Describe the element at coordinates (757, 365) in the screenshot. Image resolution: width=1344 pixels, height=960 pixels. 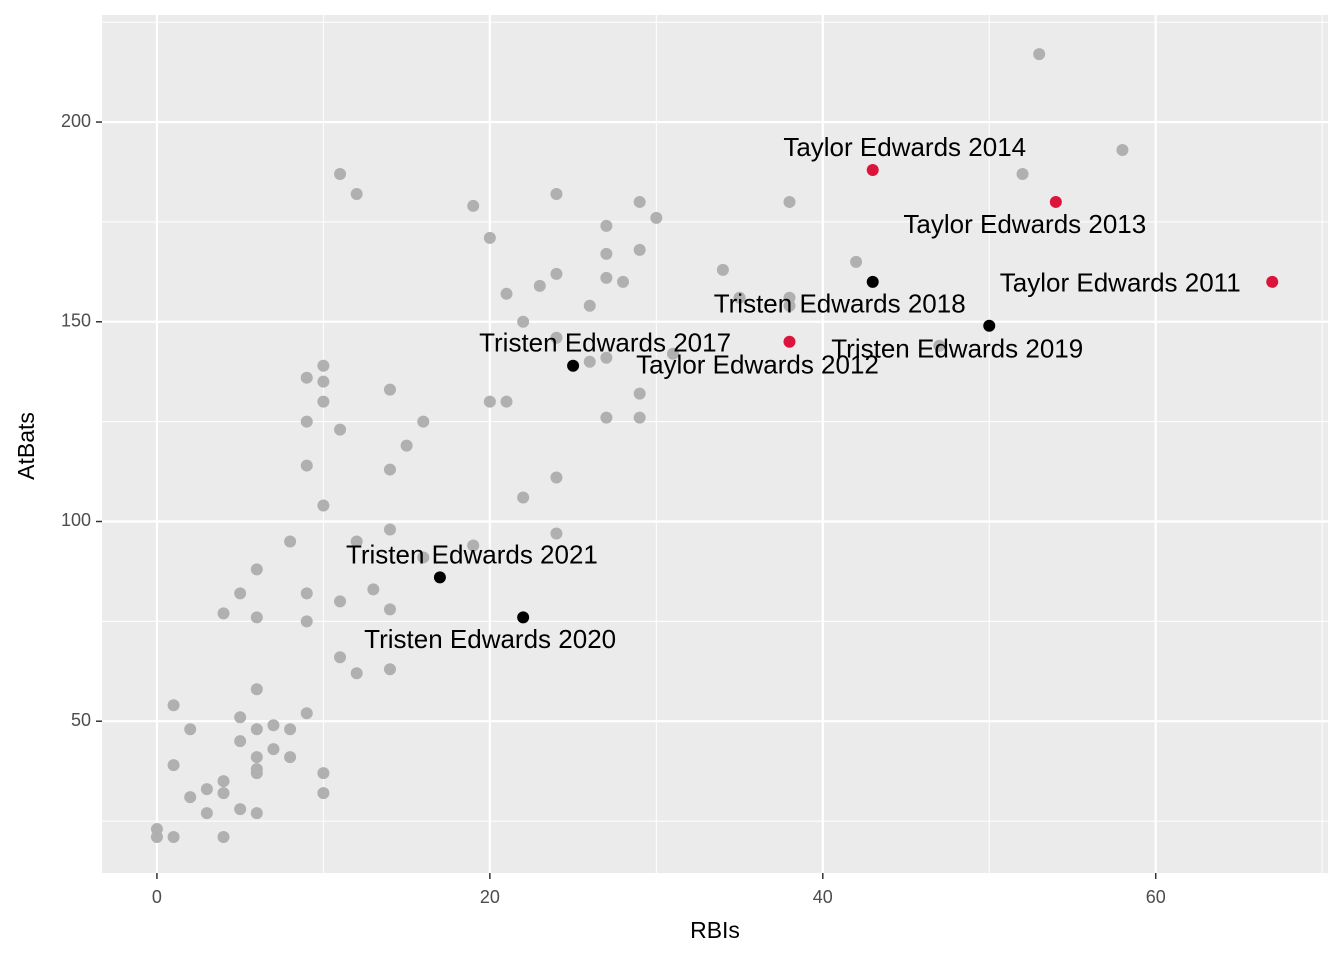
I see `point-label: Taylor Edwards 2012` at that location.